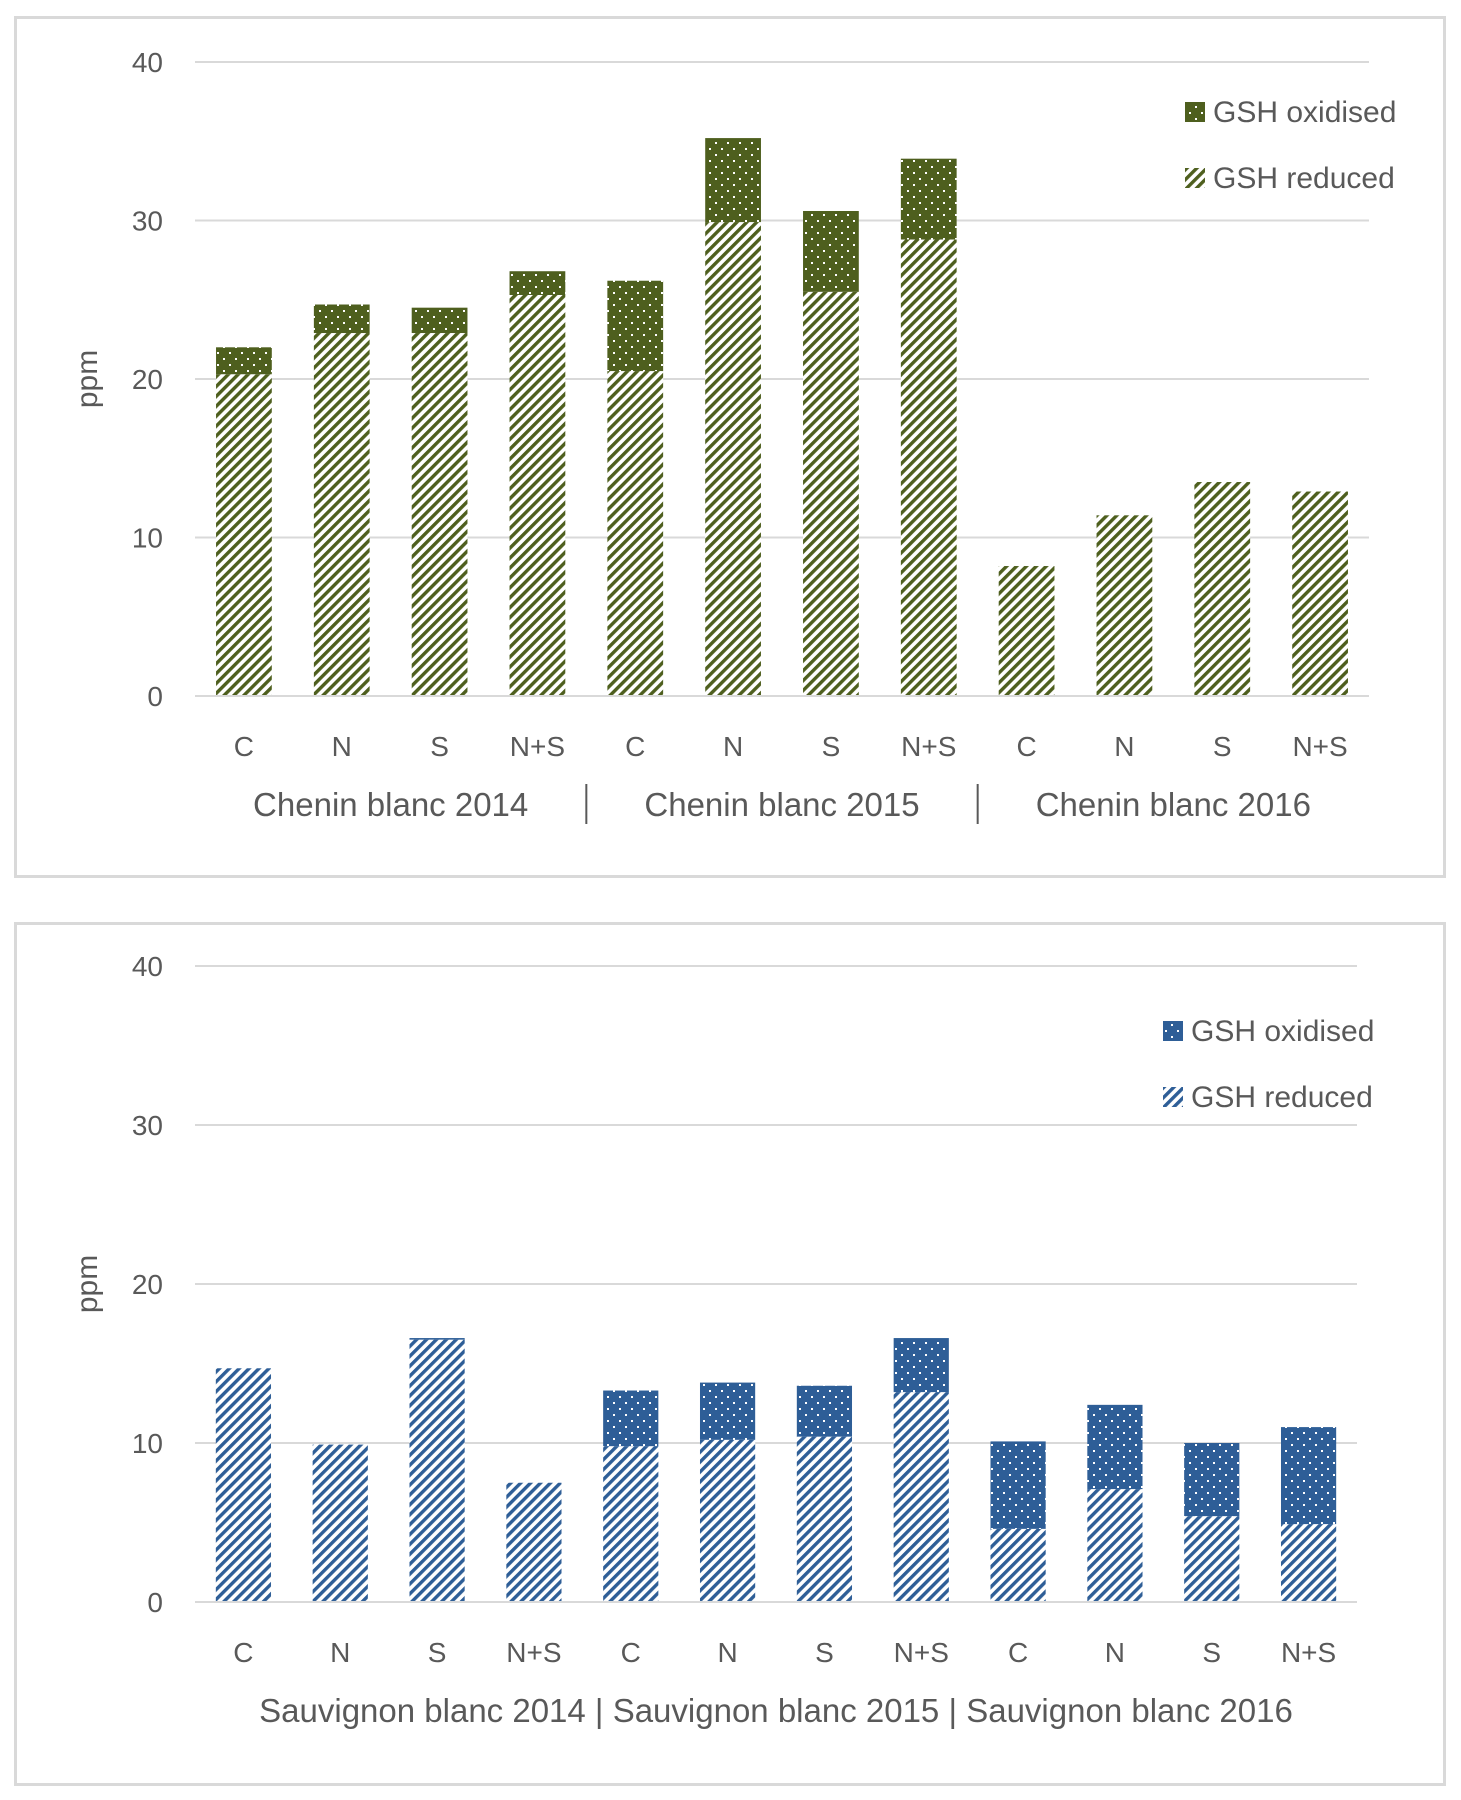 This screenshot has height=1800, width=1461. I want to click on group-label: Sauvignon blanc 2015, so click(776, 1710).